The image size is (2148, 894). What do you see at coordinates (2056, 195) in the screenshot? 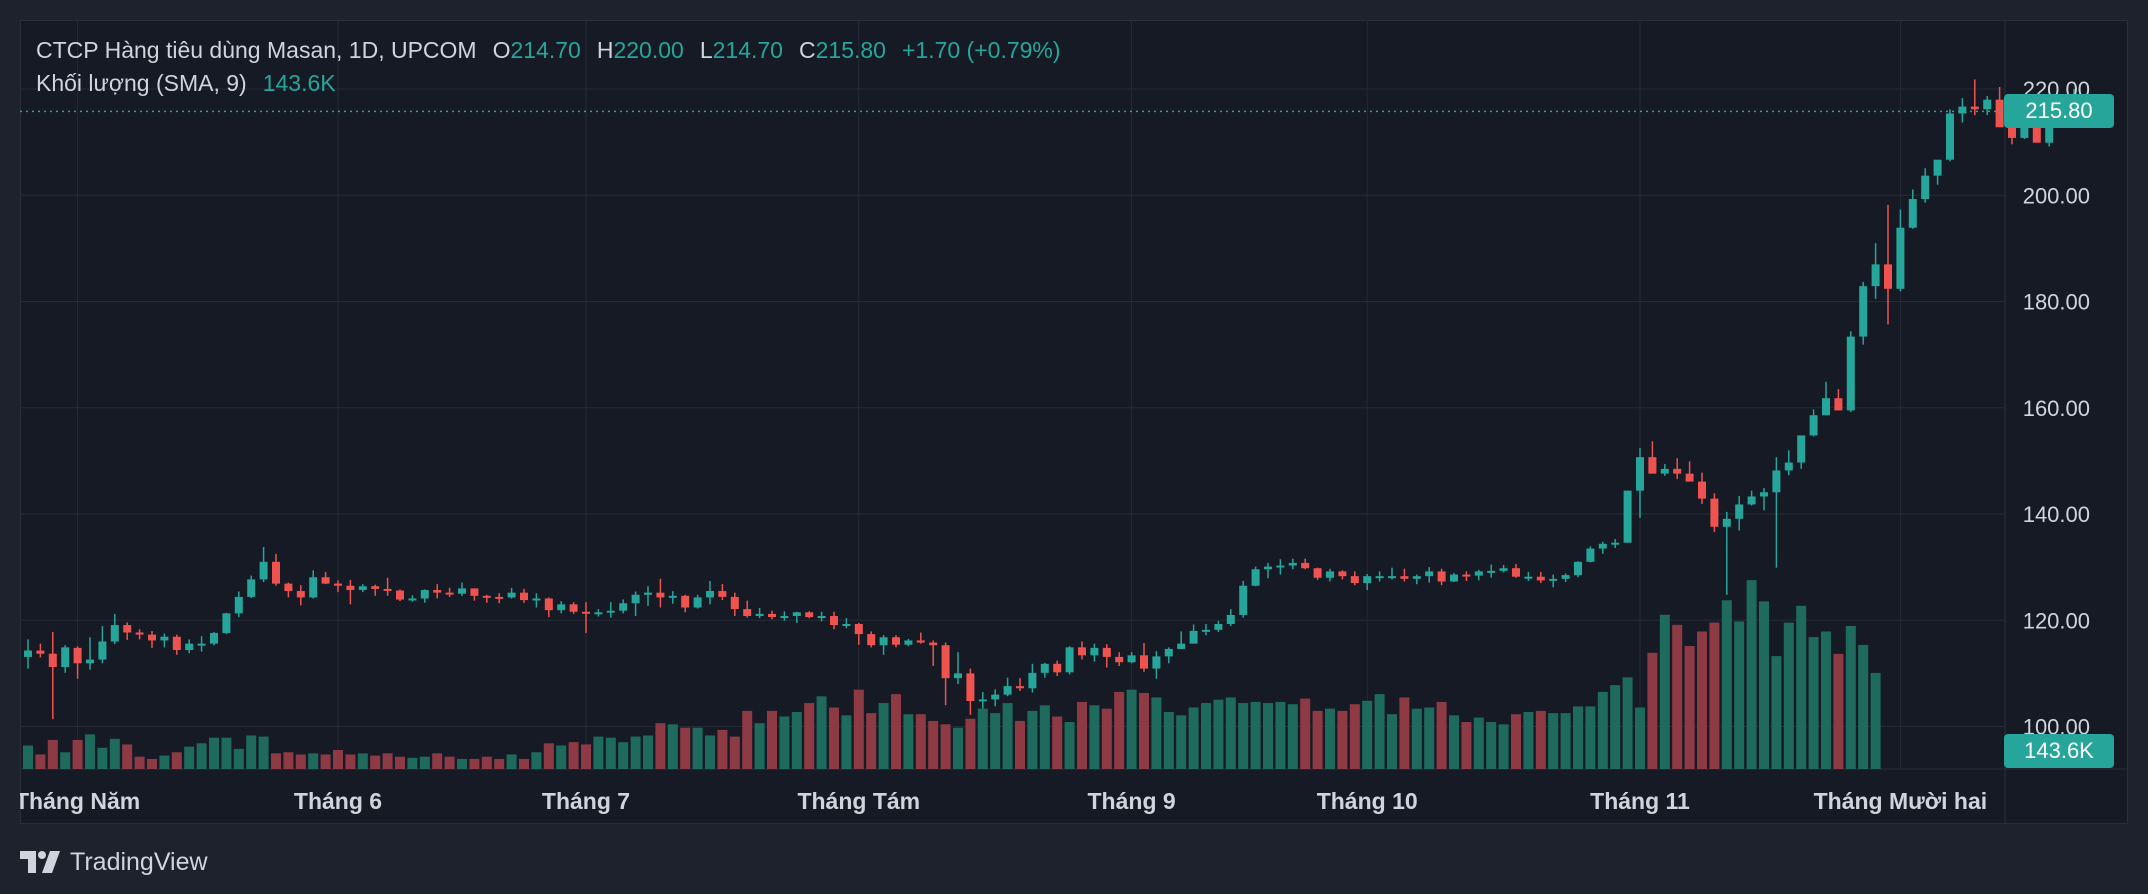
I see `y-tick-label: 200.00` at bounding box center [2056, 195].